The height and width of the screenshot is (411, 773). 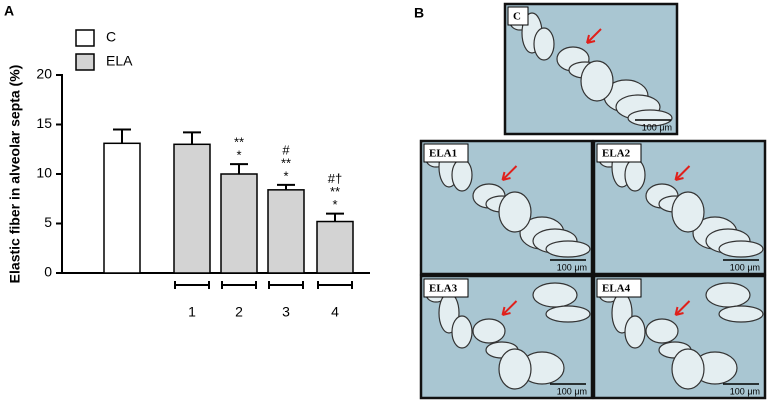 What do you see at coordinates (119, 61) in the screenshot?
I see `legend-label: ELA` at bounding box center [119, 61].